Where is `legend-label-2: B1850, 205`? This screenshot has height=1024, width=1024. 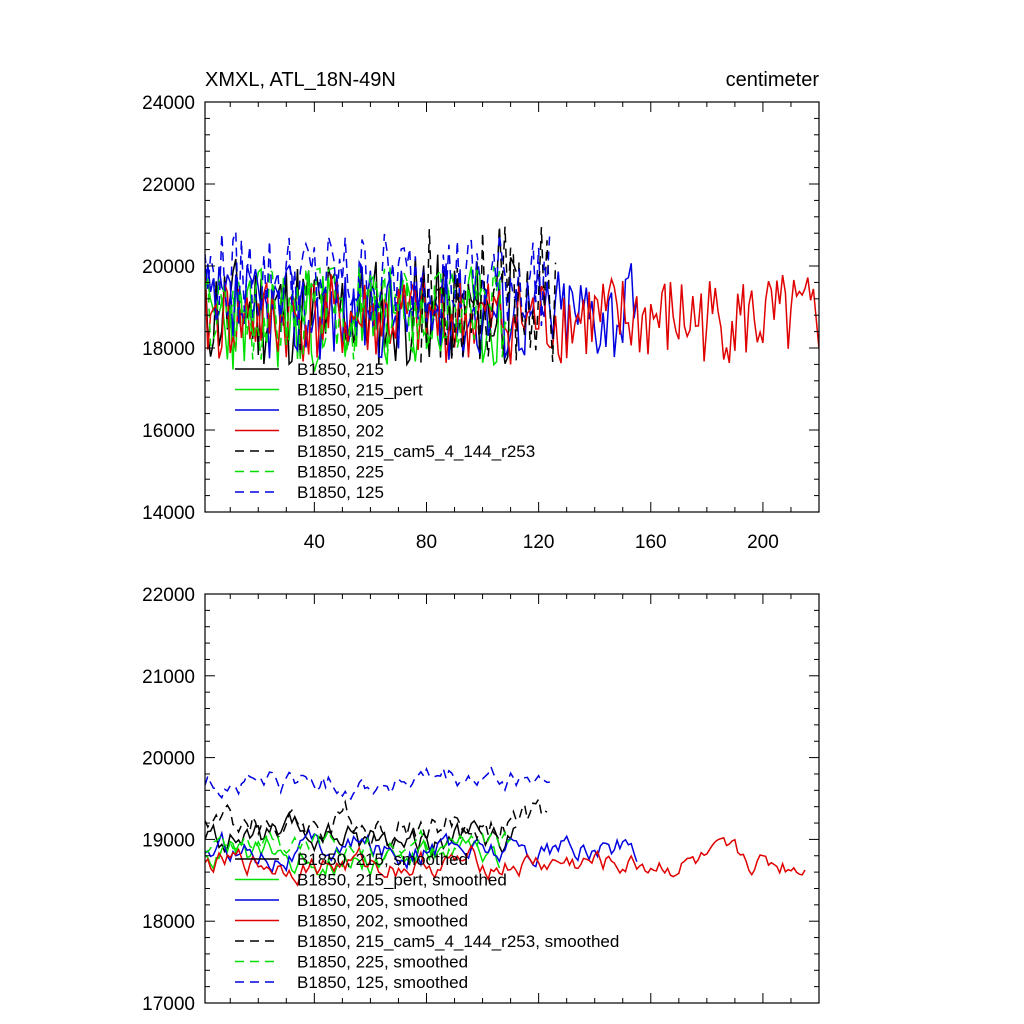 legend-label-2: B1850, 205 is located at coordinates (340, 410).